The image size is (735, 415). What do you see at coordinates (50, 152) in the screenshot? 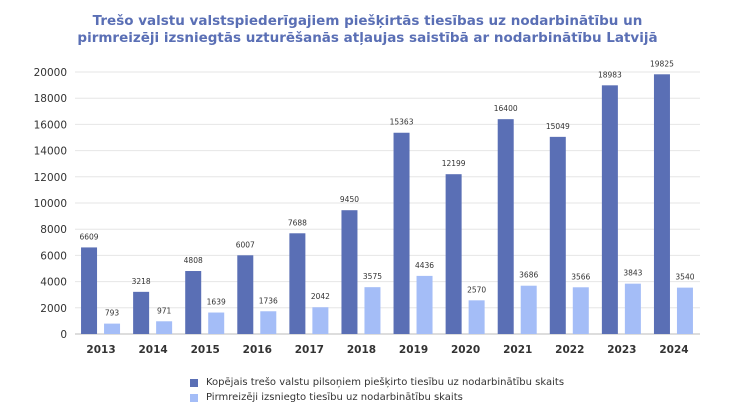
I see `y-tick-label: 14000` at bounding box center [50, 152].